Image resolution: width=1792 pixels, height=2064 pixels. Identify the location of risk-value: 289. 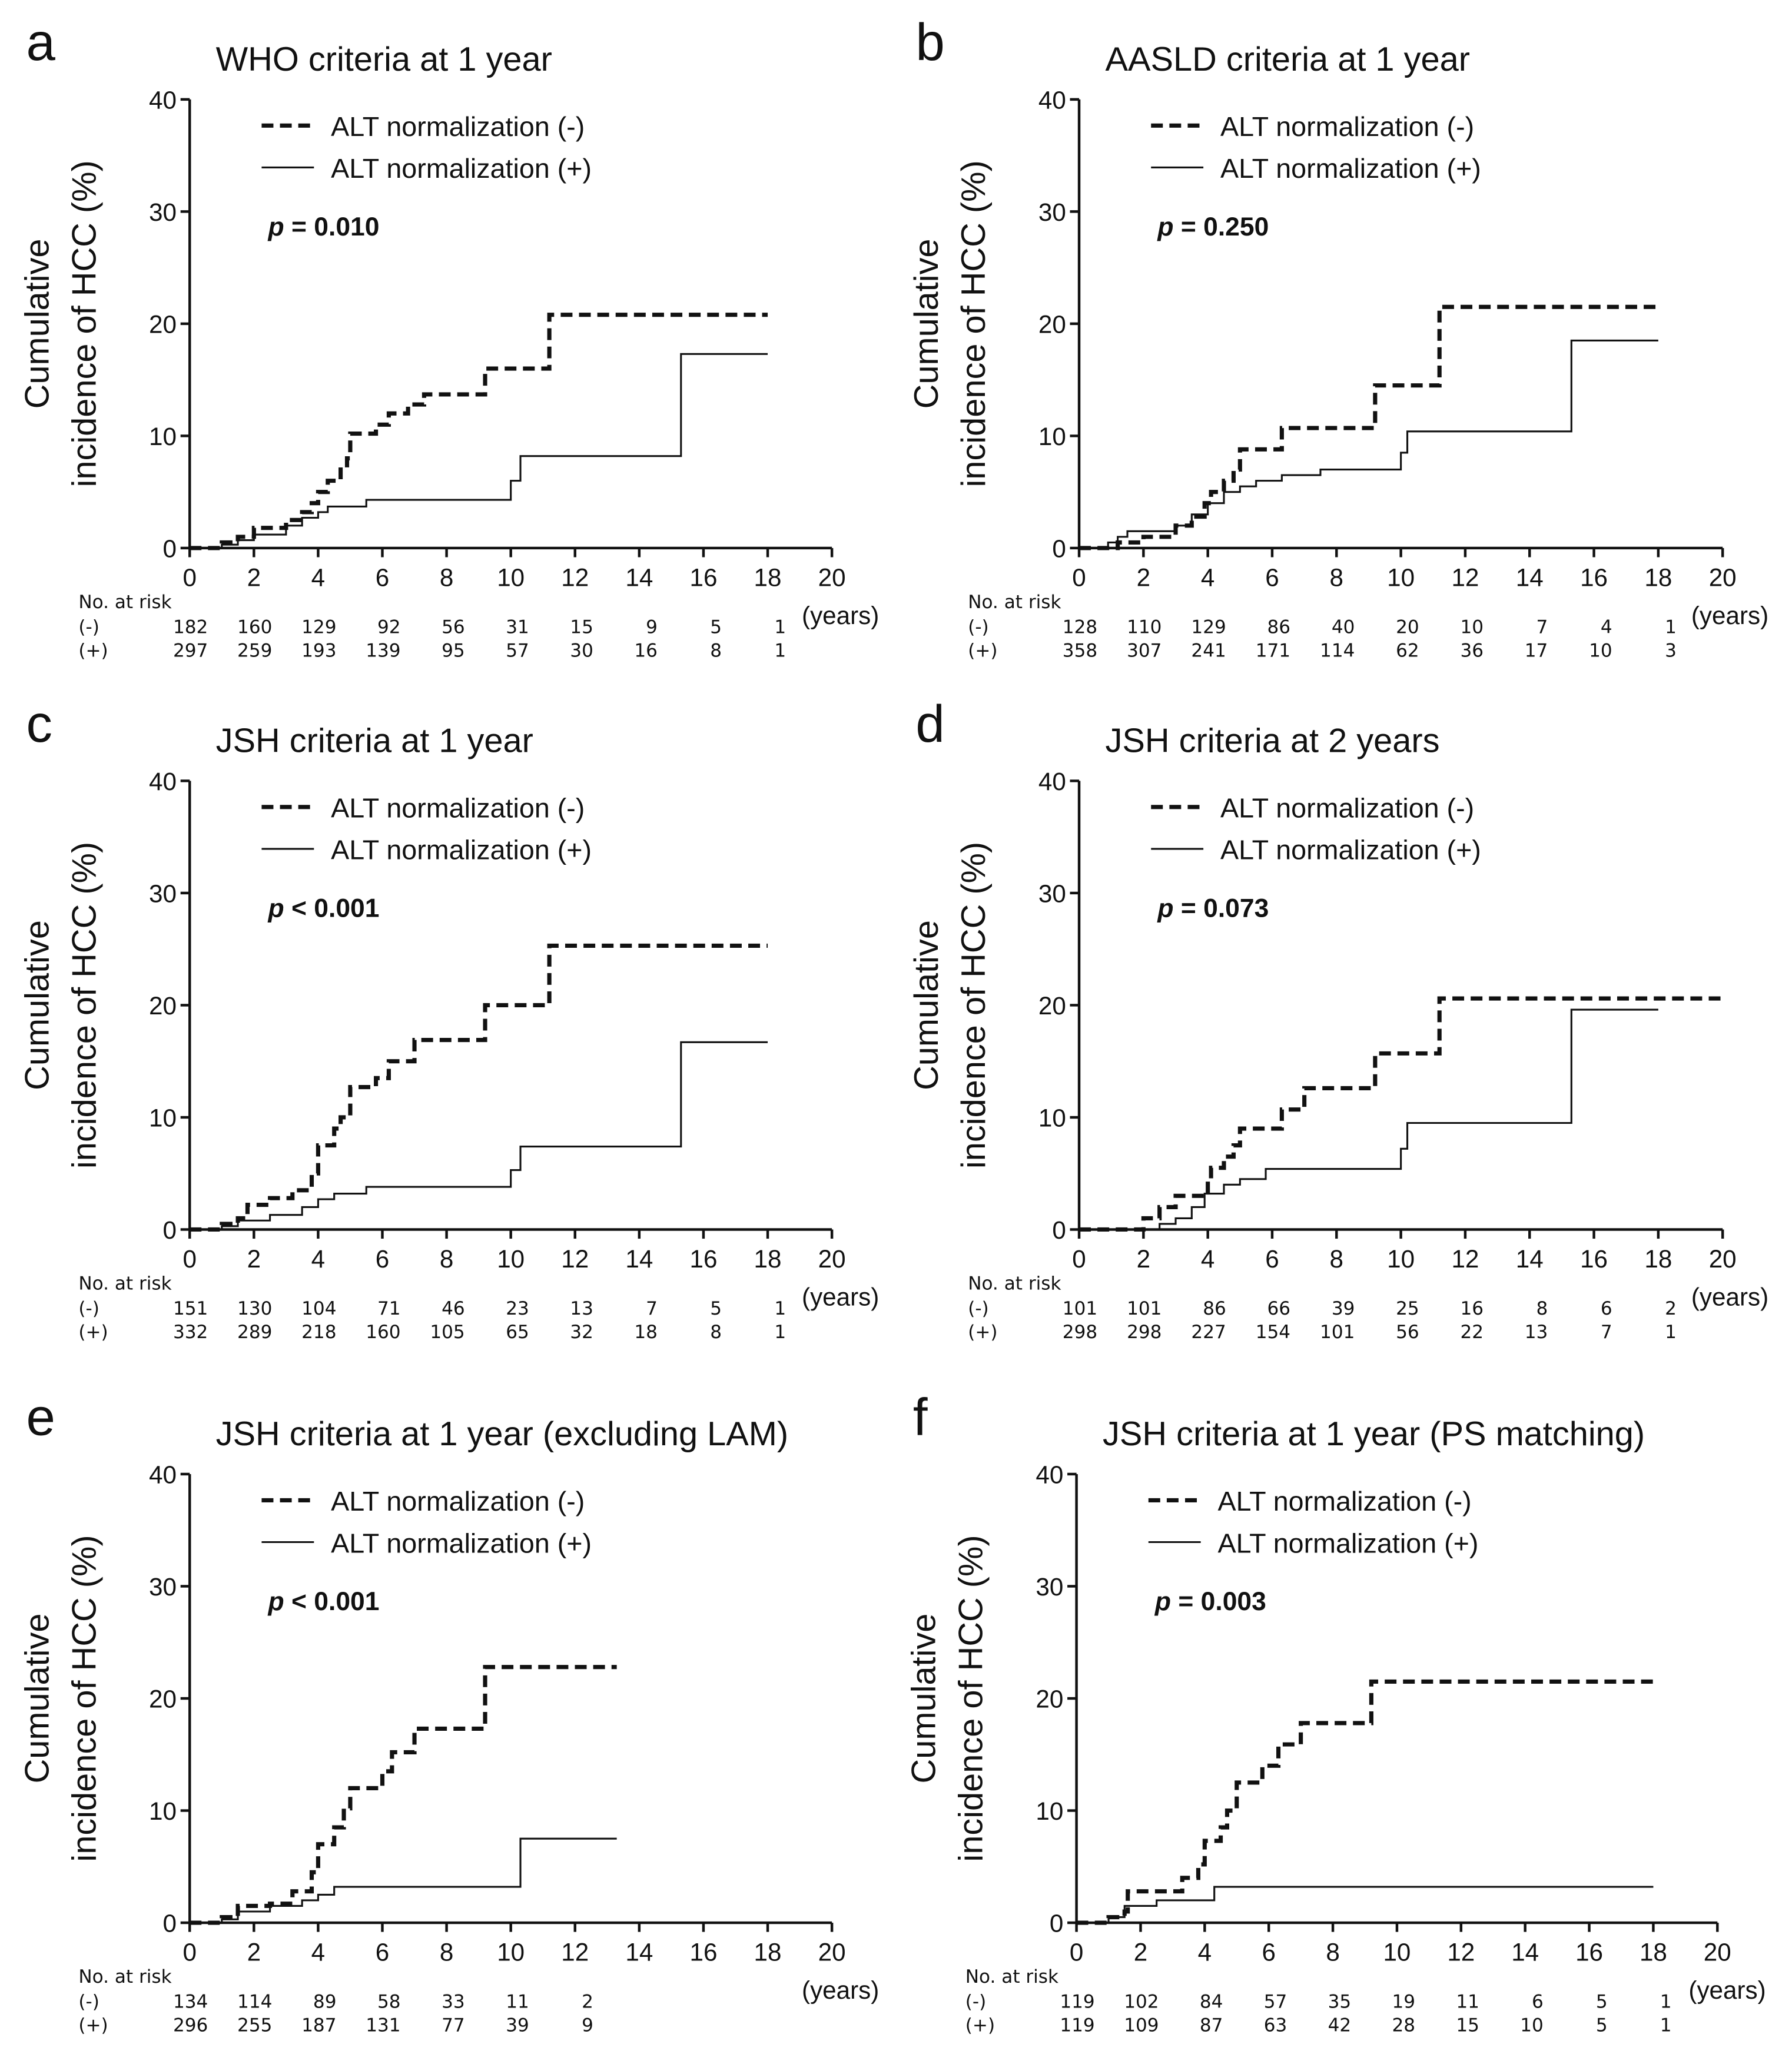
(254, 1332).